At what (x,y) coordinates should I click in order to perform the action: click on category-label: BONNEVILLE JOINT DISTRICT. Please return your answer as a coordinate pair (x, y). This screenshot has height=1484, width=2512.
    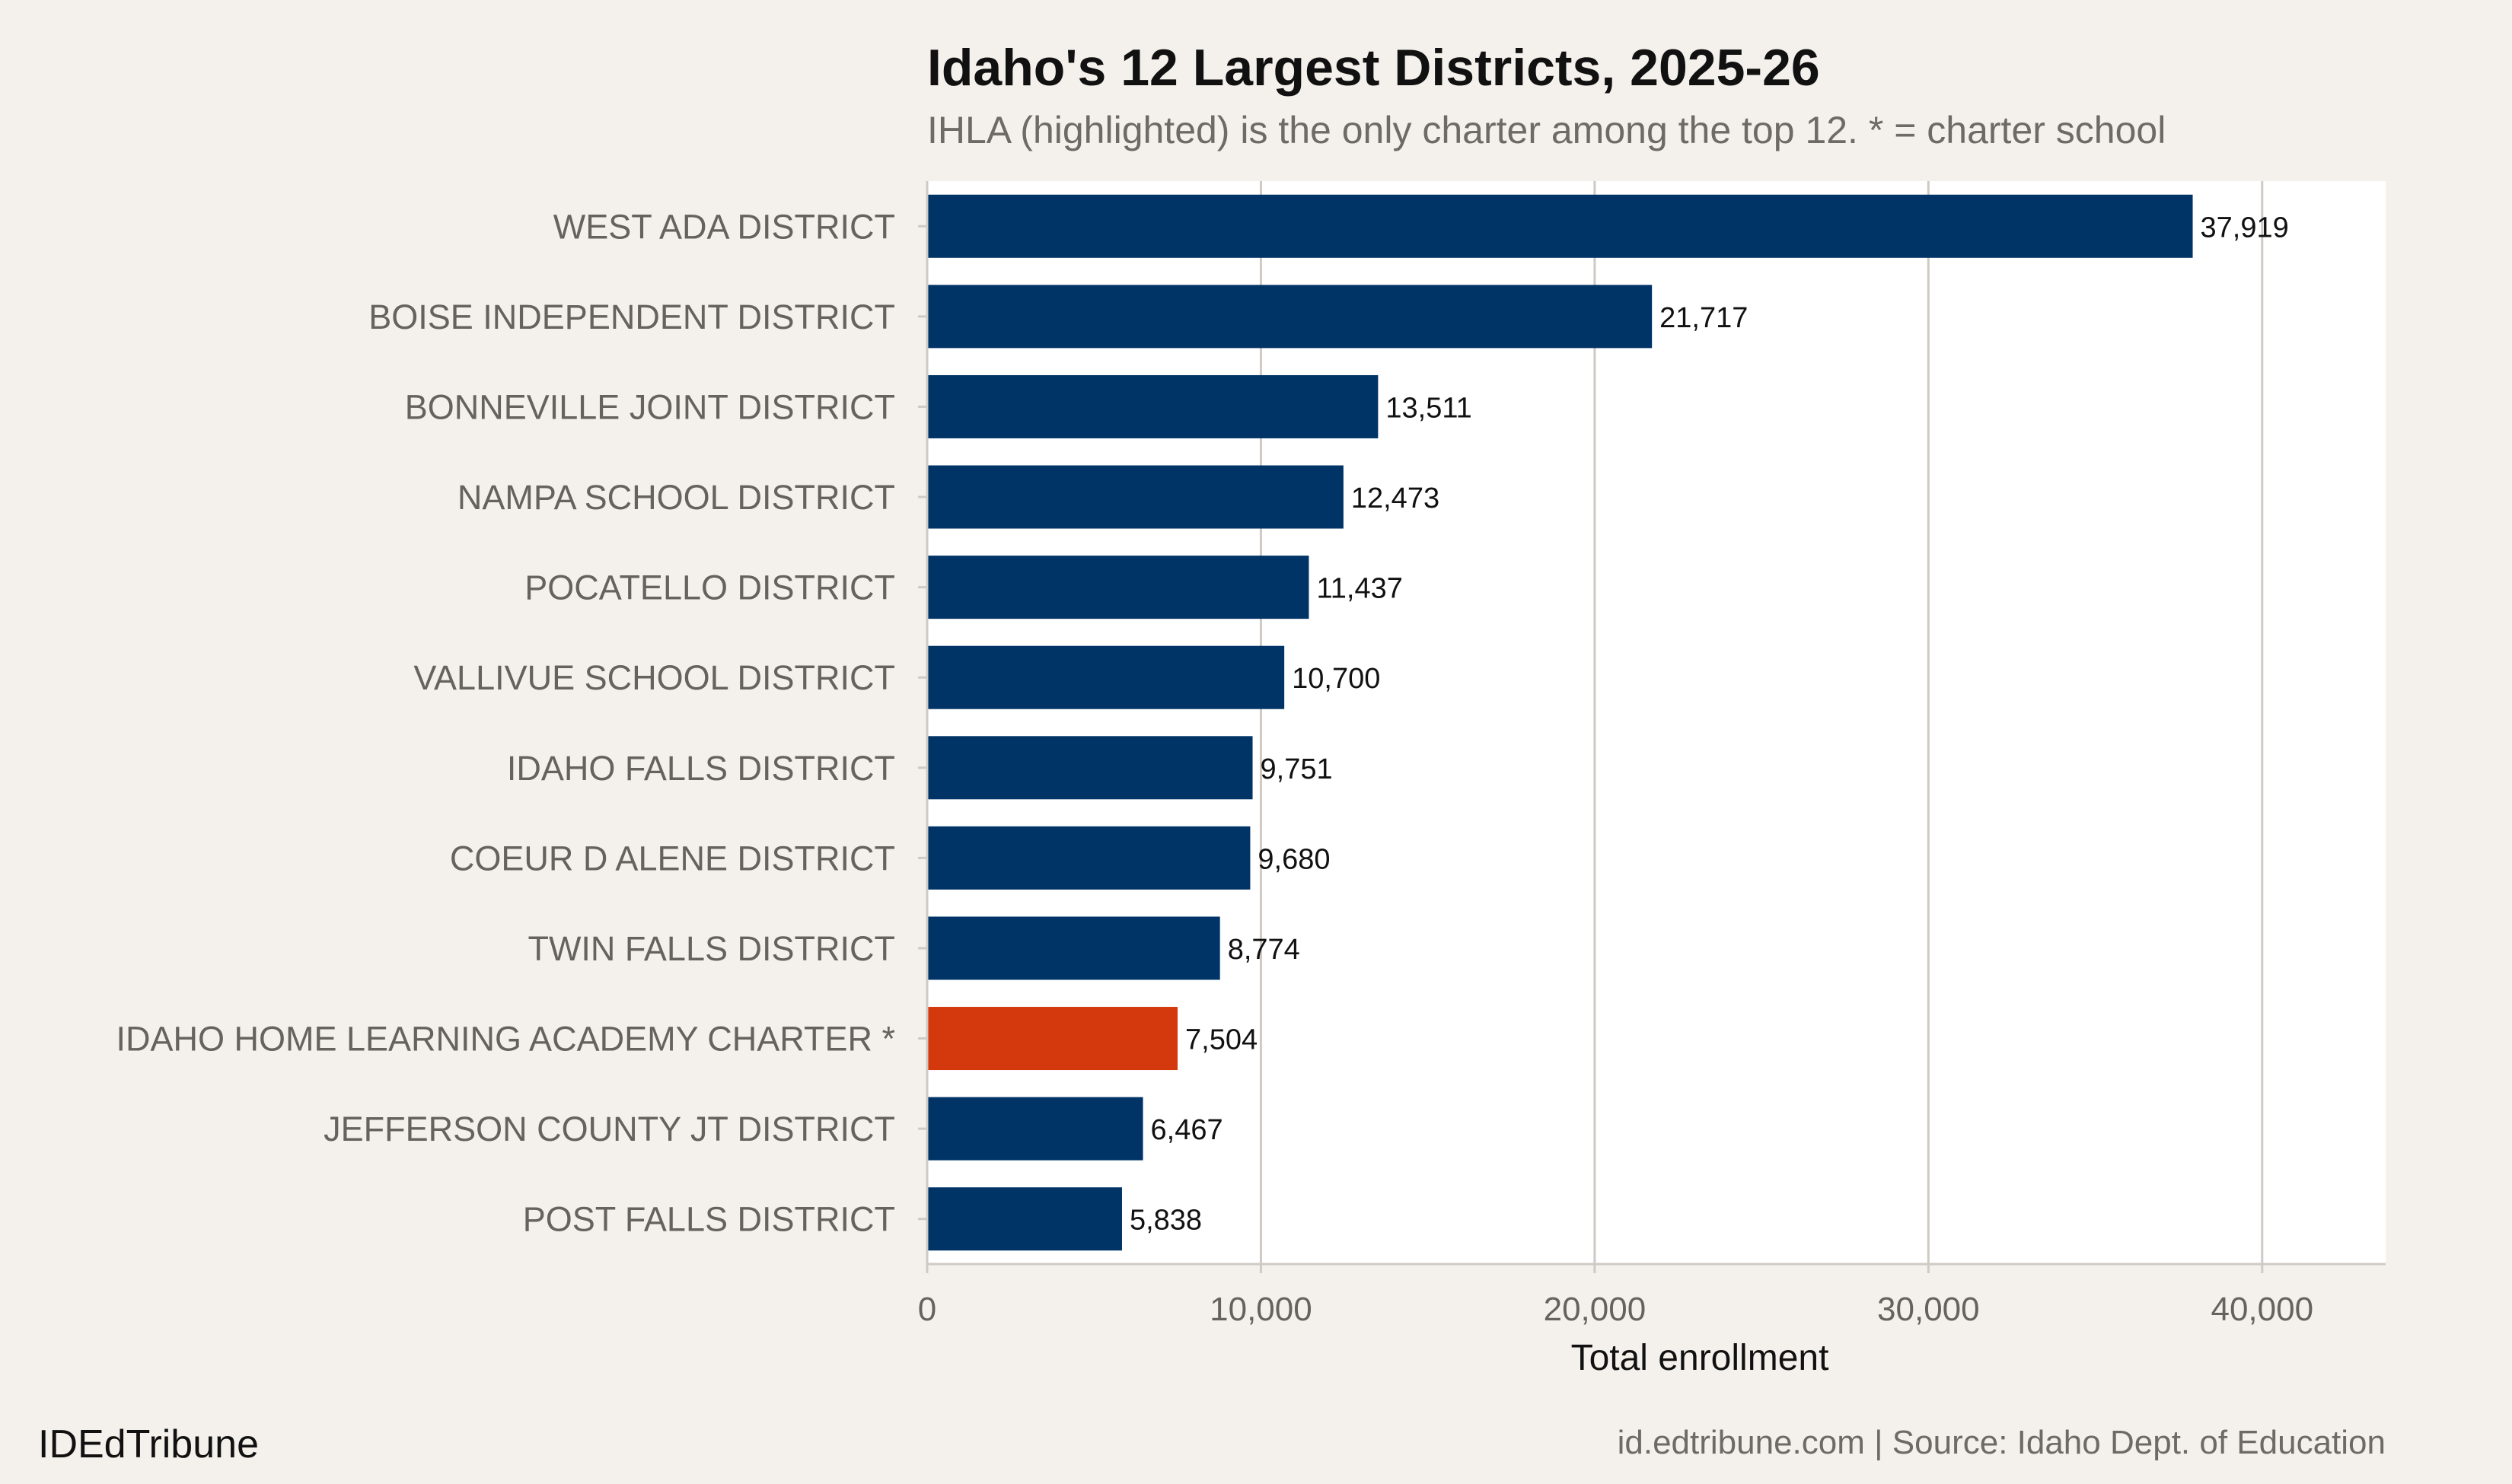
    Looking at the image, I should click on (650, 406).